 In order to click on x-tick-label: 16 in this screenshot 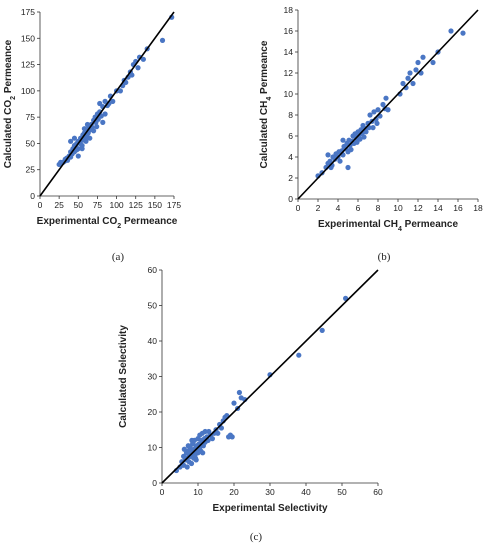, I will do `click(458, 208)`.